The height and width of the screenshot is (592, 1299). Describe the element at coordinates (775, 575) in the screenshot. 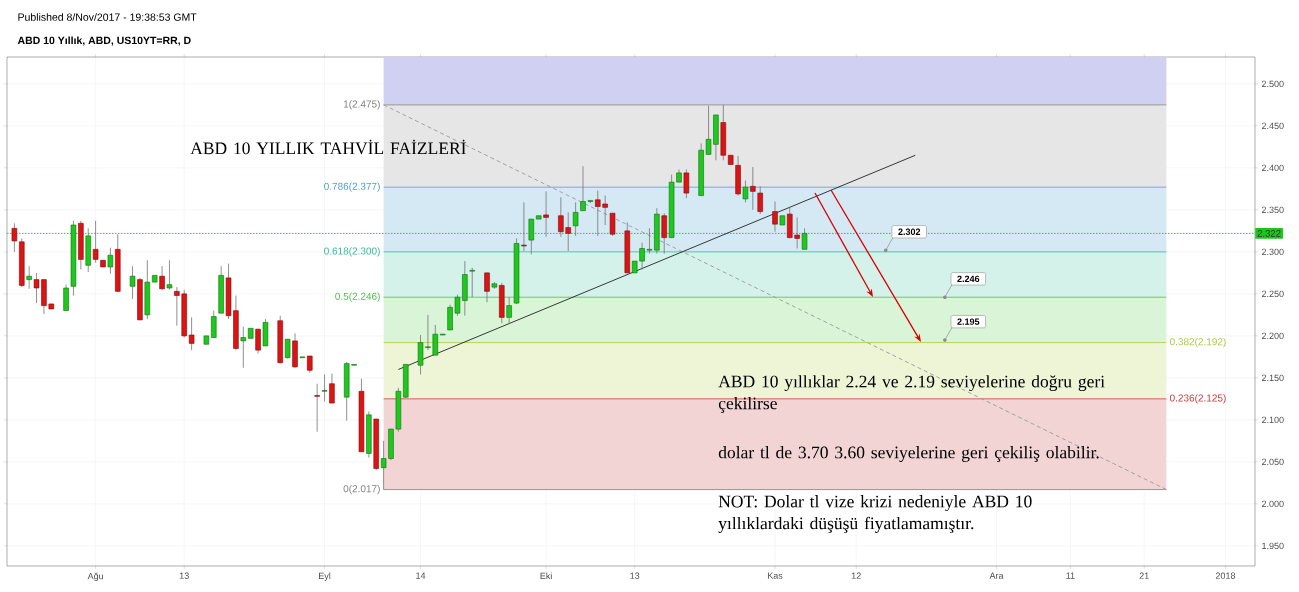

I see `x-tick-label: Kas` at that location.